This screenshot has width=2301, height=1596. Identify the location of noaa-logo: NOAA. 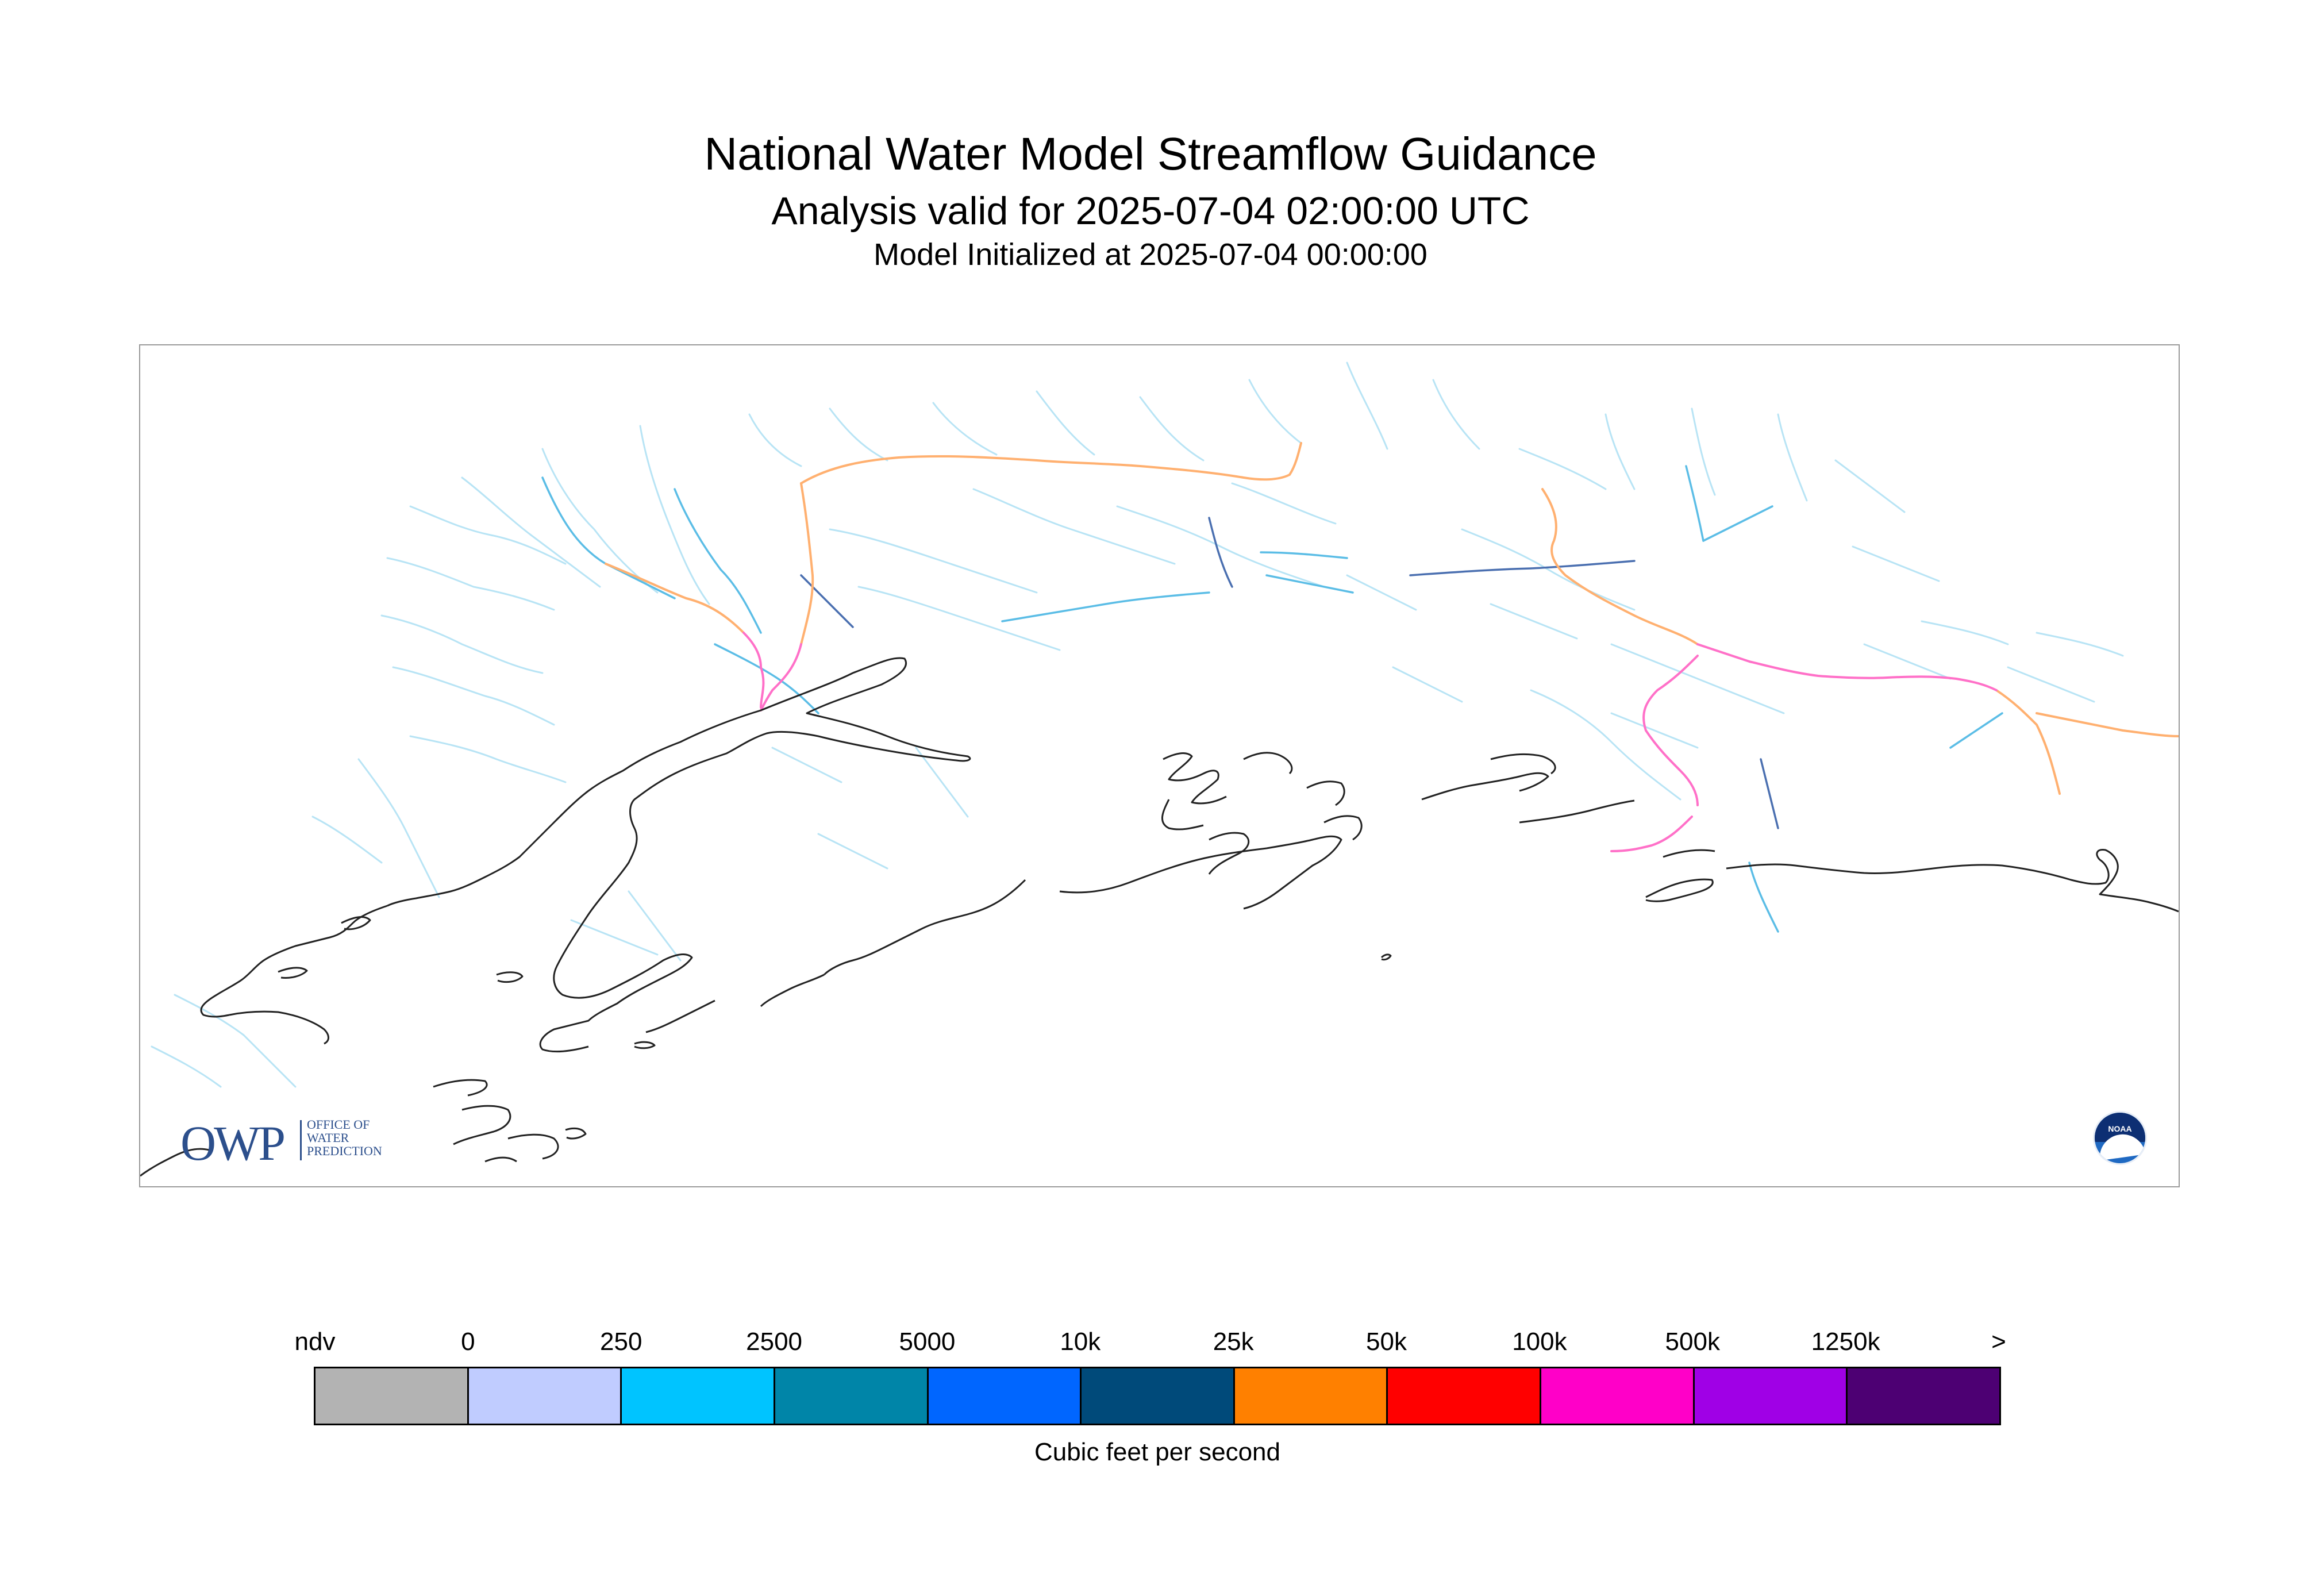
(2120, 1138).